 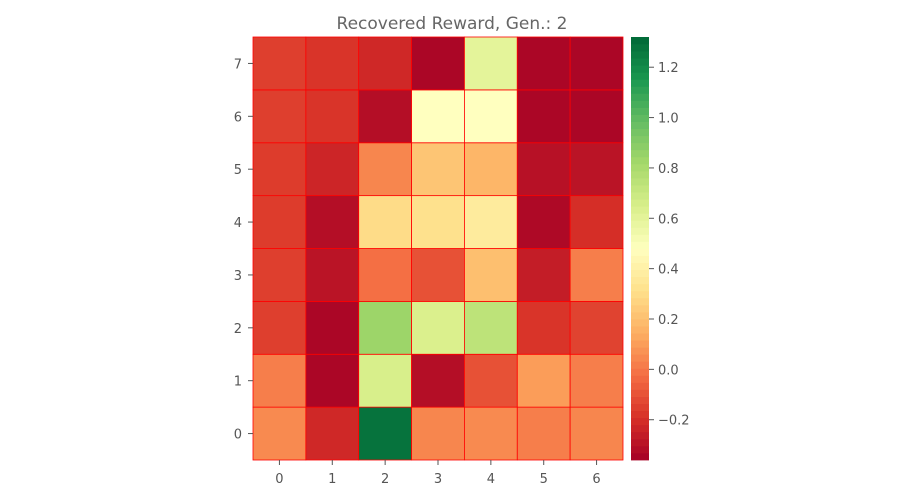 What do you see at coordinates (279, 479) in the screenshot?
I see `x-tick-label: 0` at bounding box center [279, 479].